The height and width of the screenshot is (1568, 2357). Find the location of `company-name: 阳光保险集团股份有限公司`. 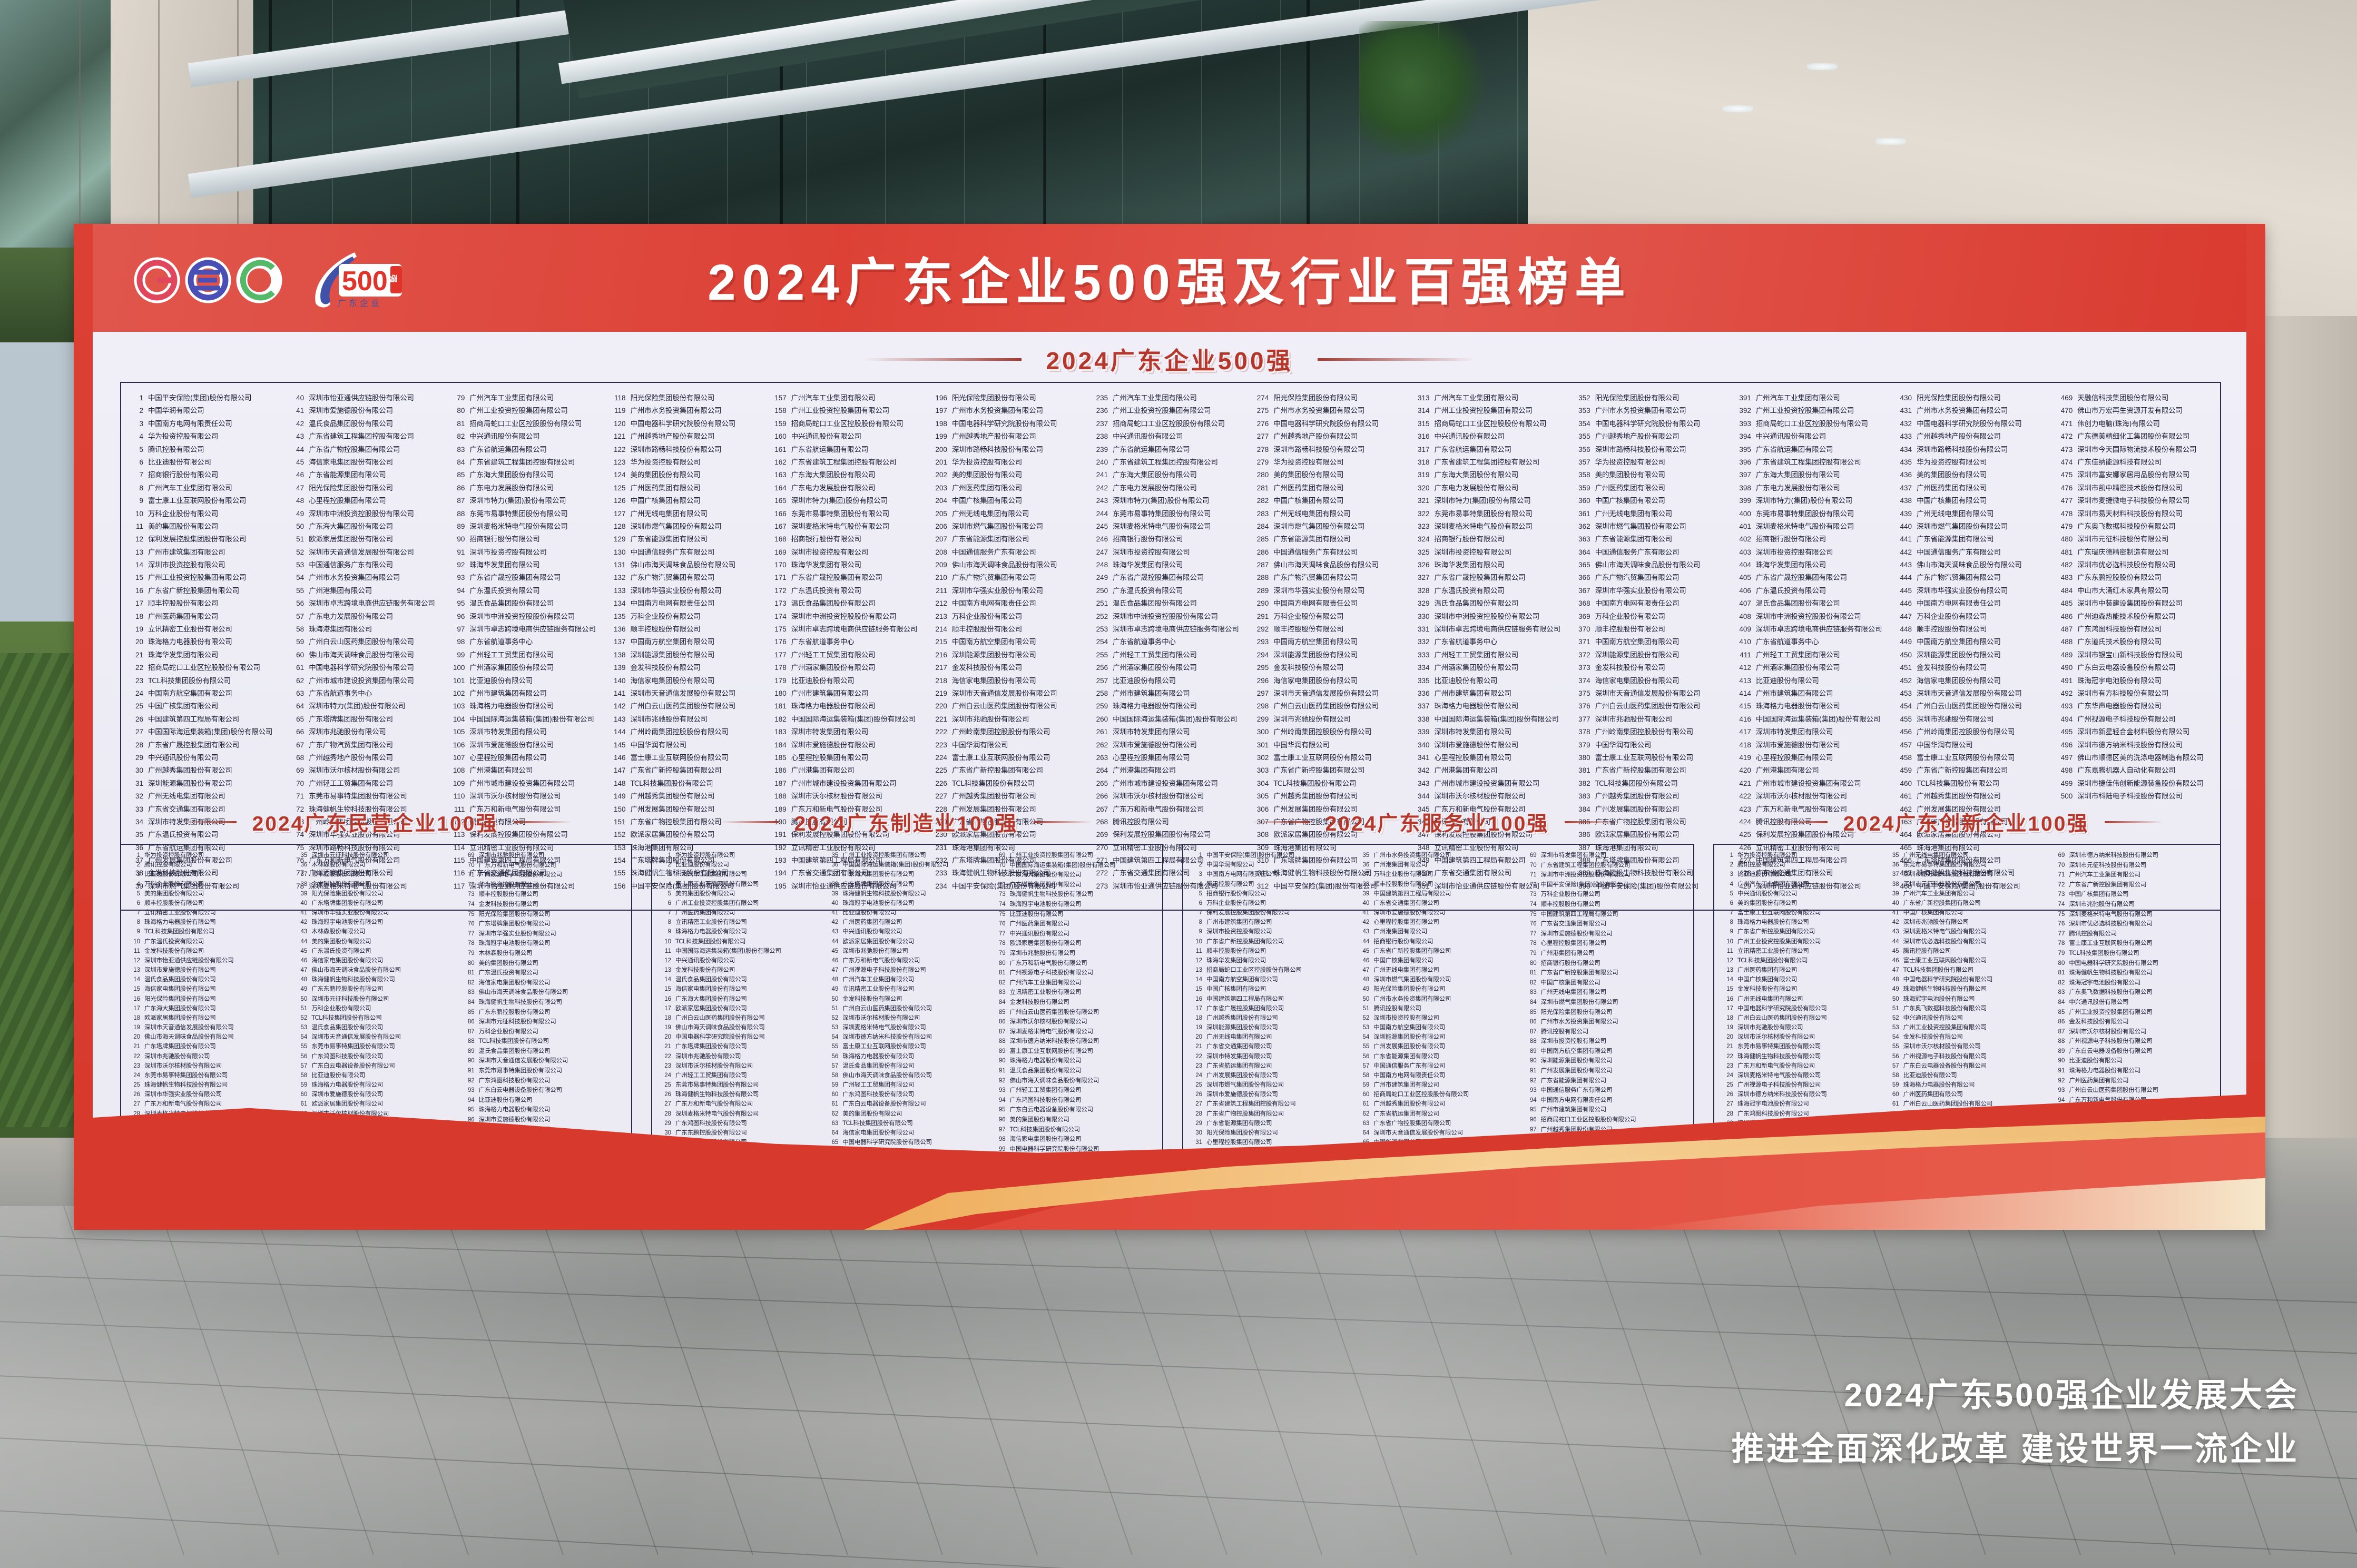

company-name: 阳光保险集团股份有限公司 is located at coordinates (1637, 398).